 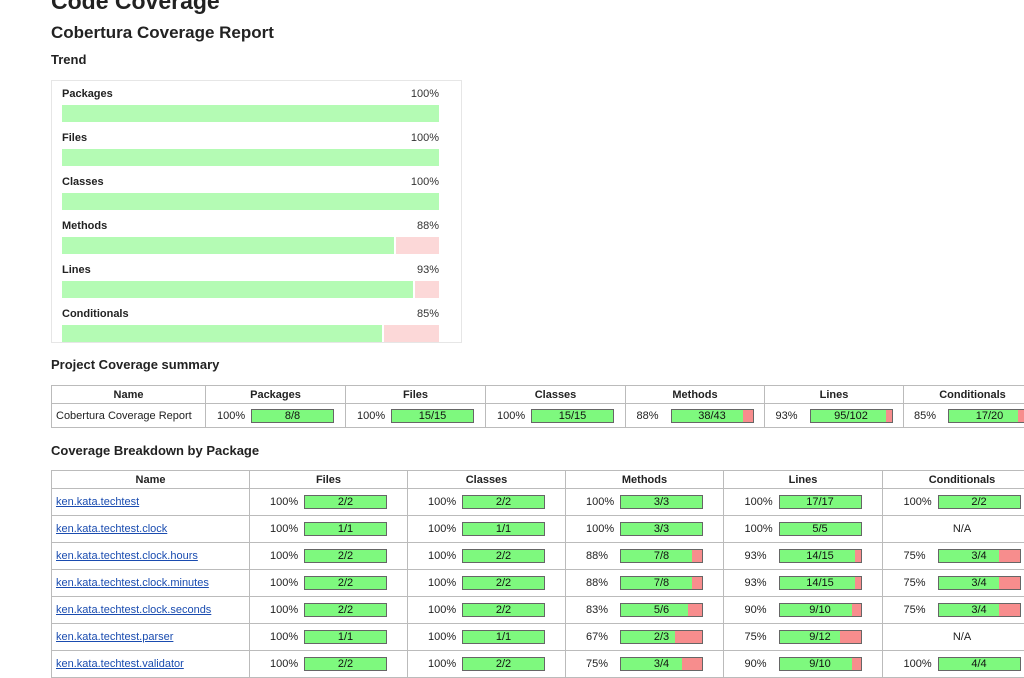 What do you see at coordinates (155, 450) in the screenshot?
I see `breakdown-title: Coverage Breakdown by Package` at bounding box center [155, 450].